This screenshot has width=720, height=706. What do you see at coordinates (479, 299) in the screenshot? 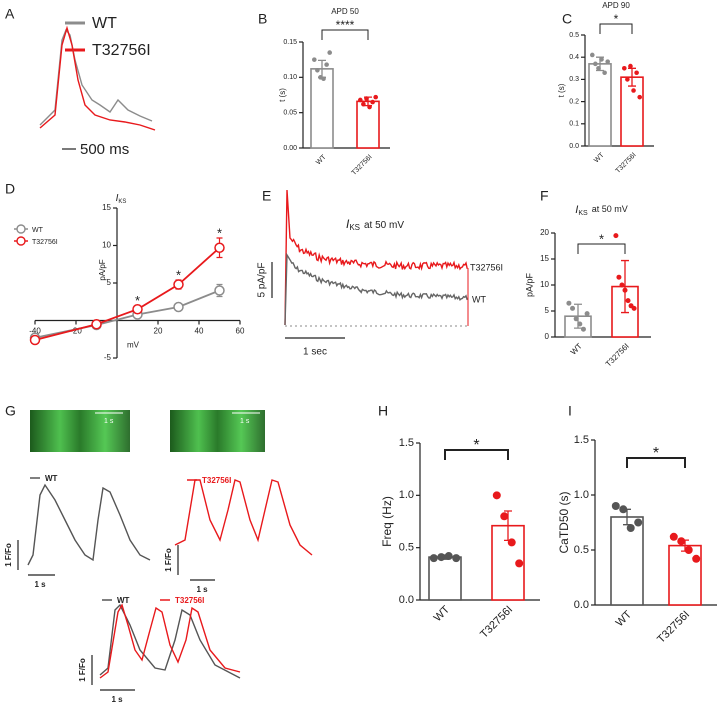
I see `trace-label: WT` at bounding box center [479, 299].